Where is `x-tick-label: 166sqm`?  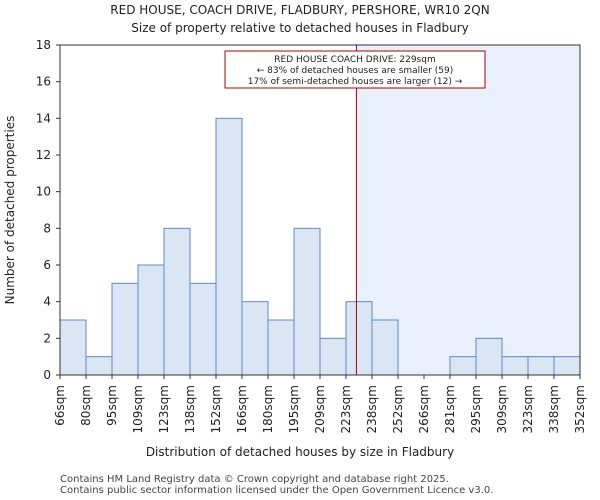
x-tick-label: 166sqm is located at coordinates (242, 409).